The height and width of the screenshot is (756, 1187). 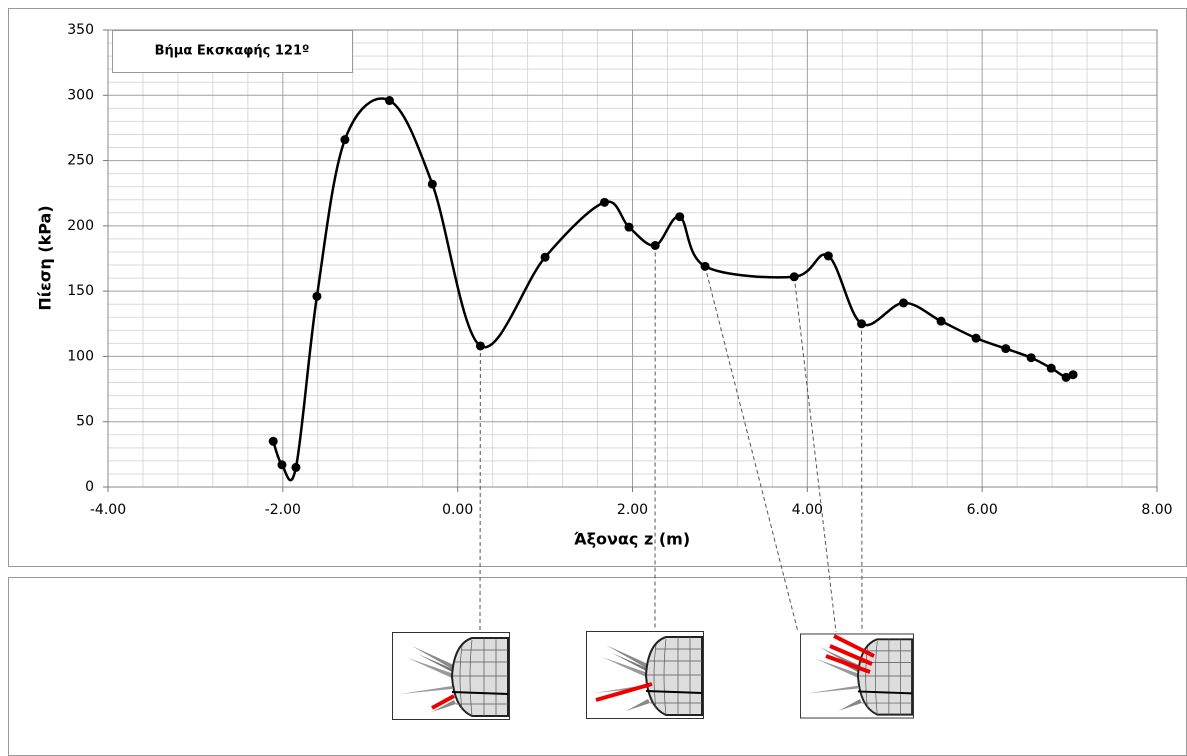 I want to click on x-tick-label: 0.00, so click(x=457, y=510).